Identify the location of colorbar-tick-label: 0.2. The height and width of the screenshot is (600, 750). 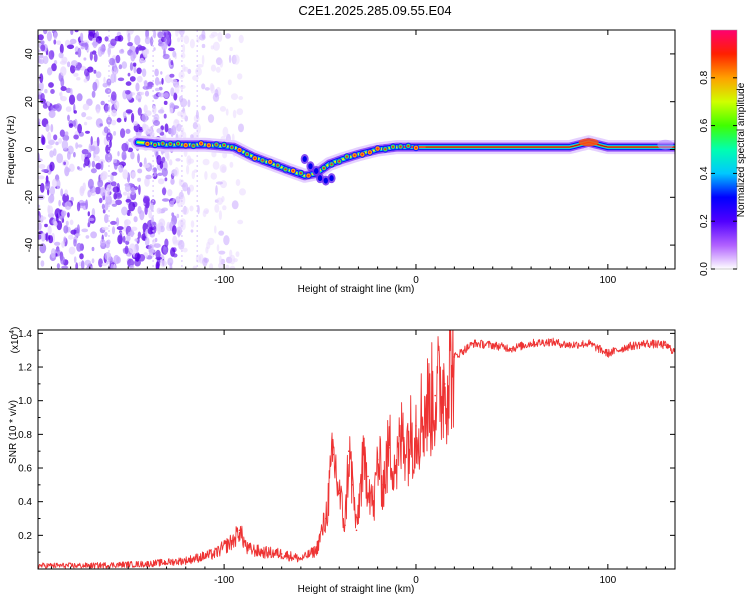
(704, 221).